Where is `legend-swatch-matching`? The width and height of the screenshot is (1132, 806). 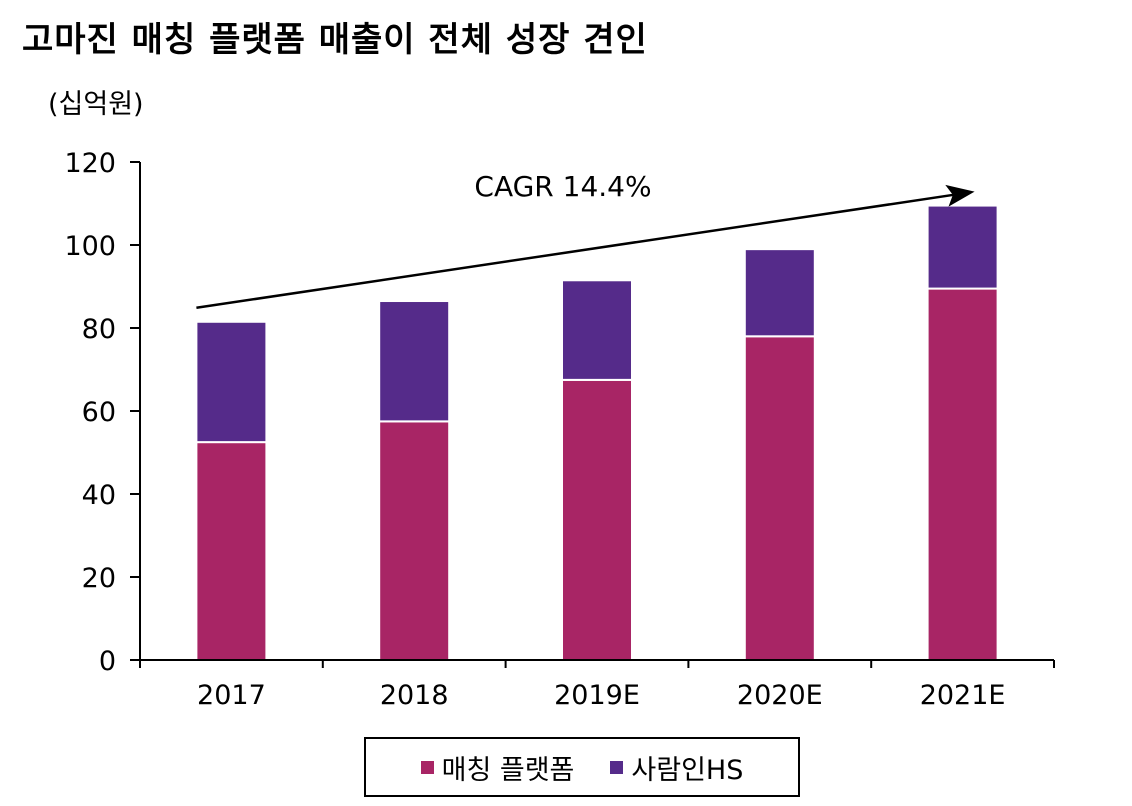 legend-swatch-matching is located at coordinates (427, 767).